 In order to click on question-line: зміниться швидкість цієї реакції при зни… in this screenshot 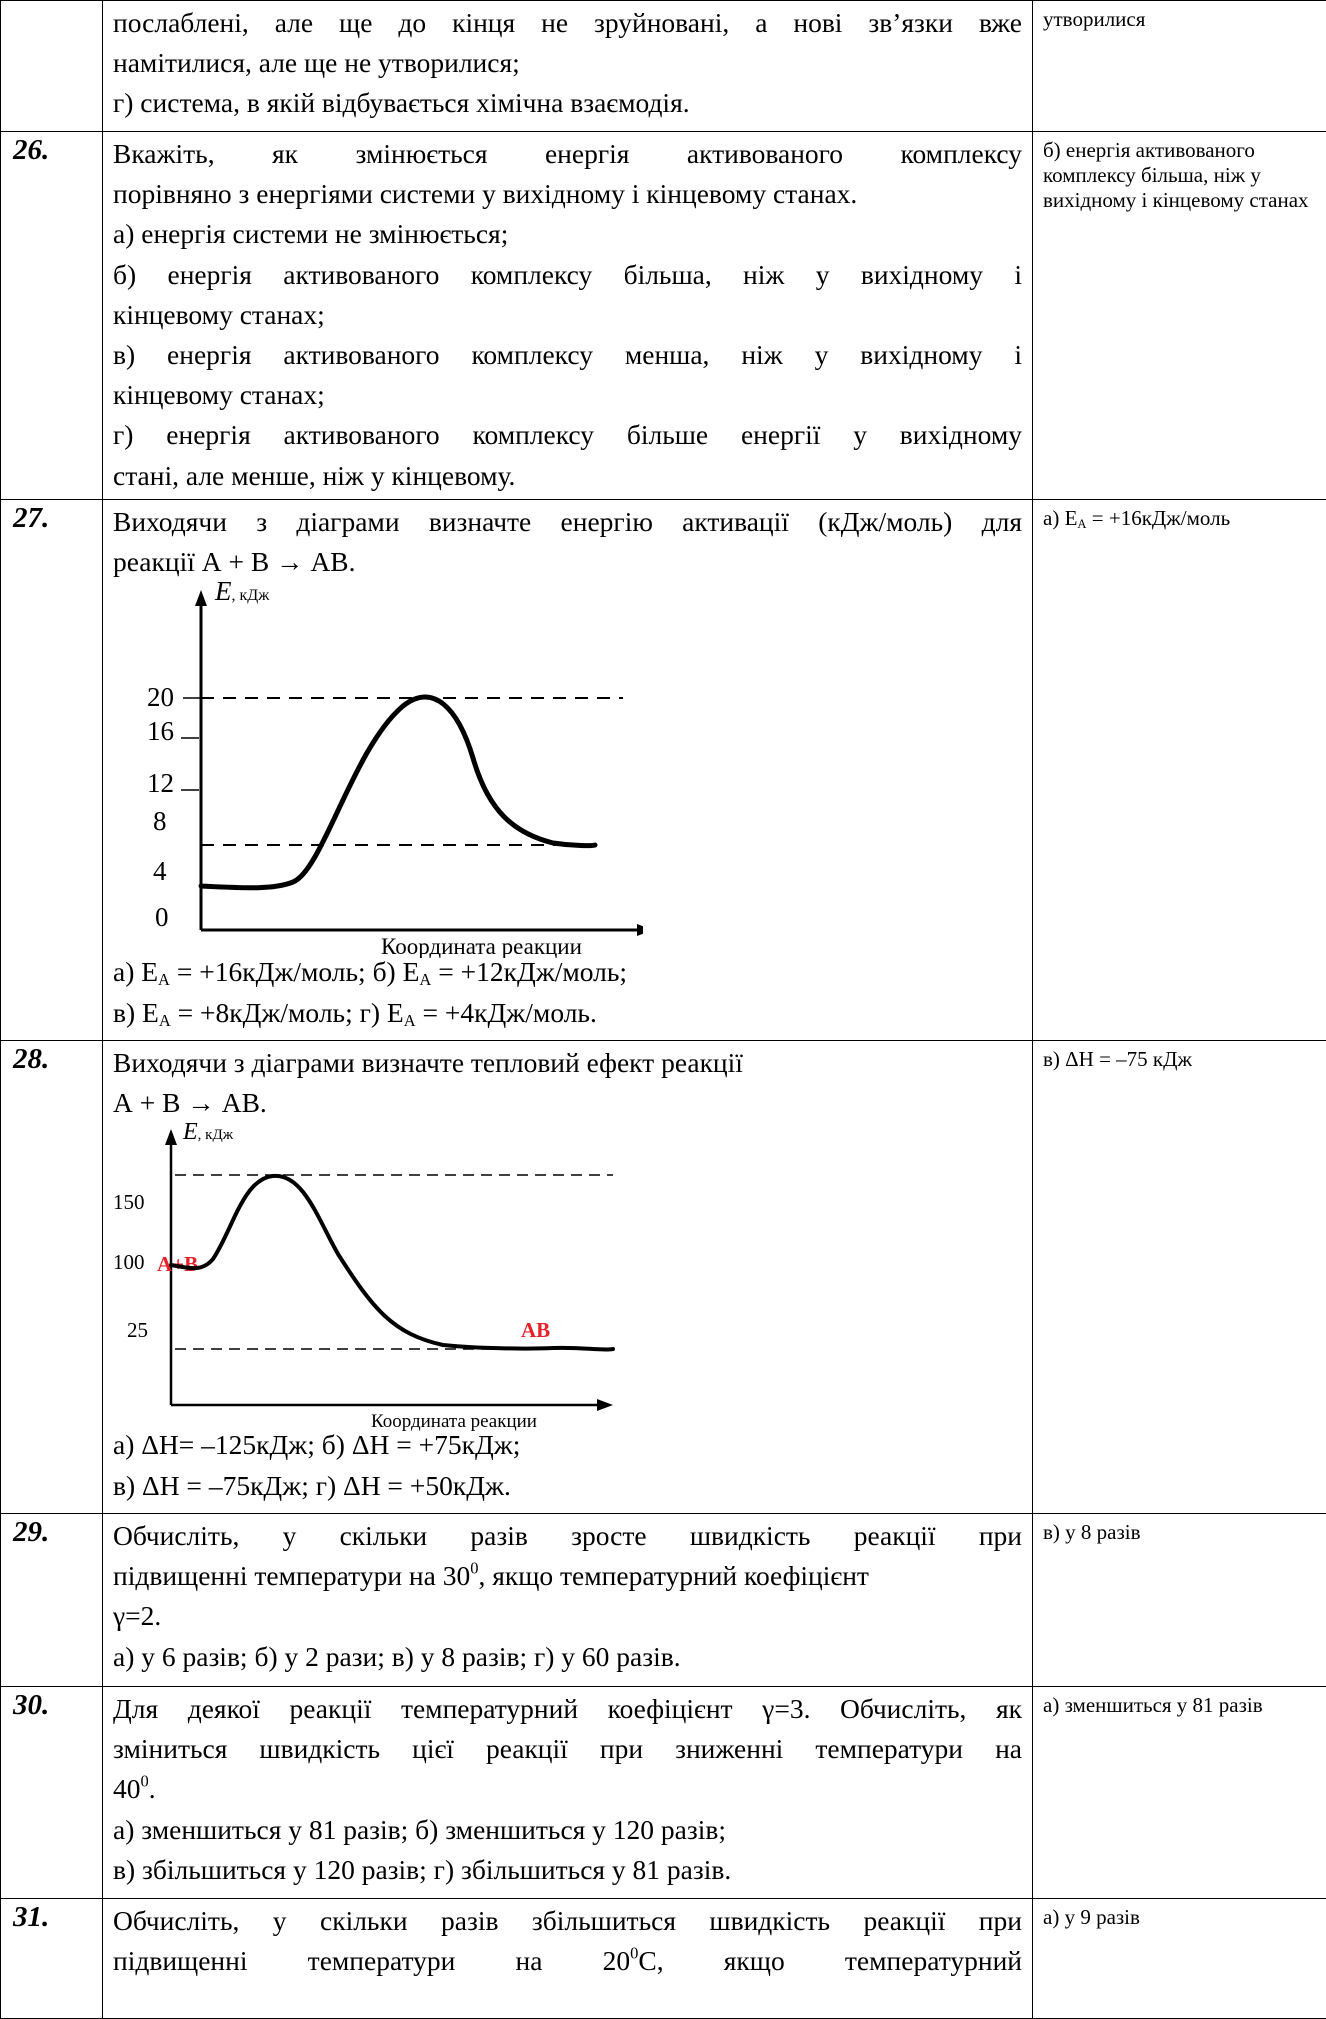, I will do `click(567, 1749)`.